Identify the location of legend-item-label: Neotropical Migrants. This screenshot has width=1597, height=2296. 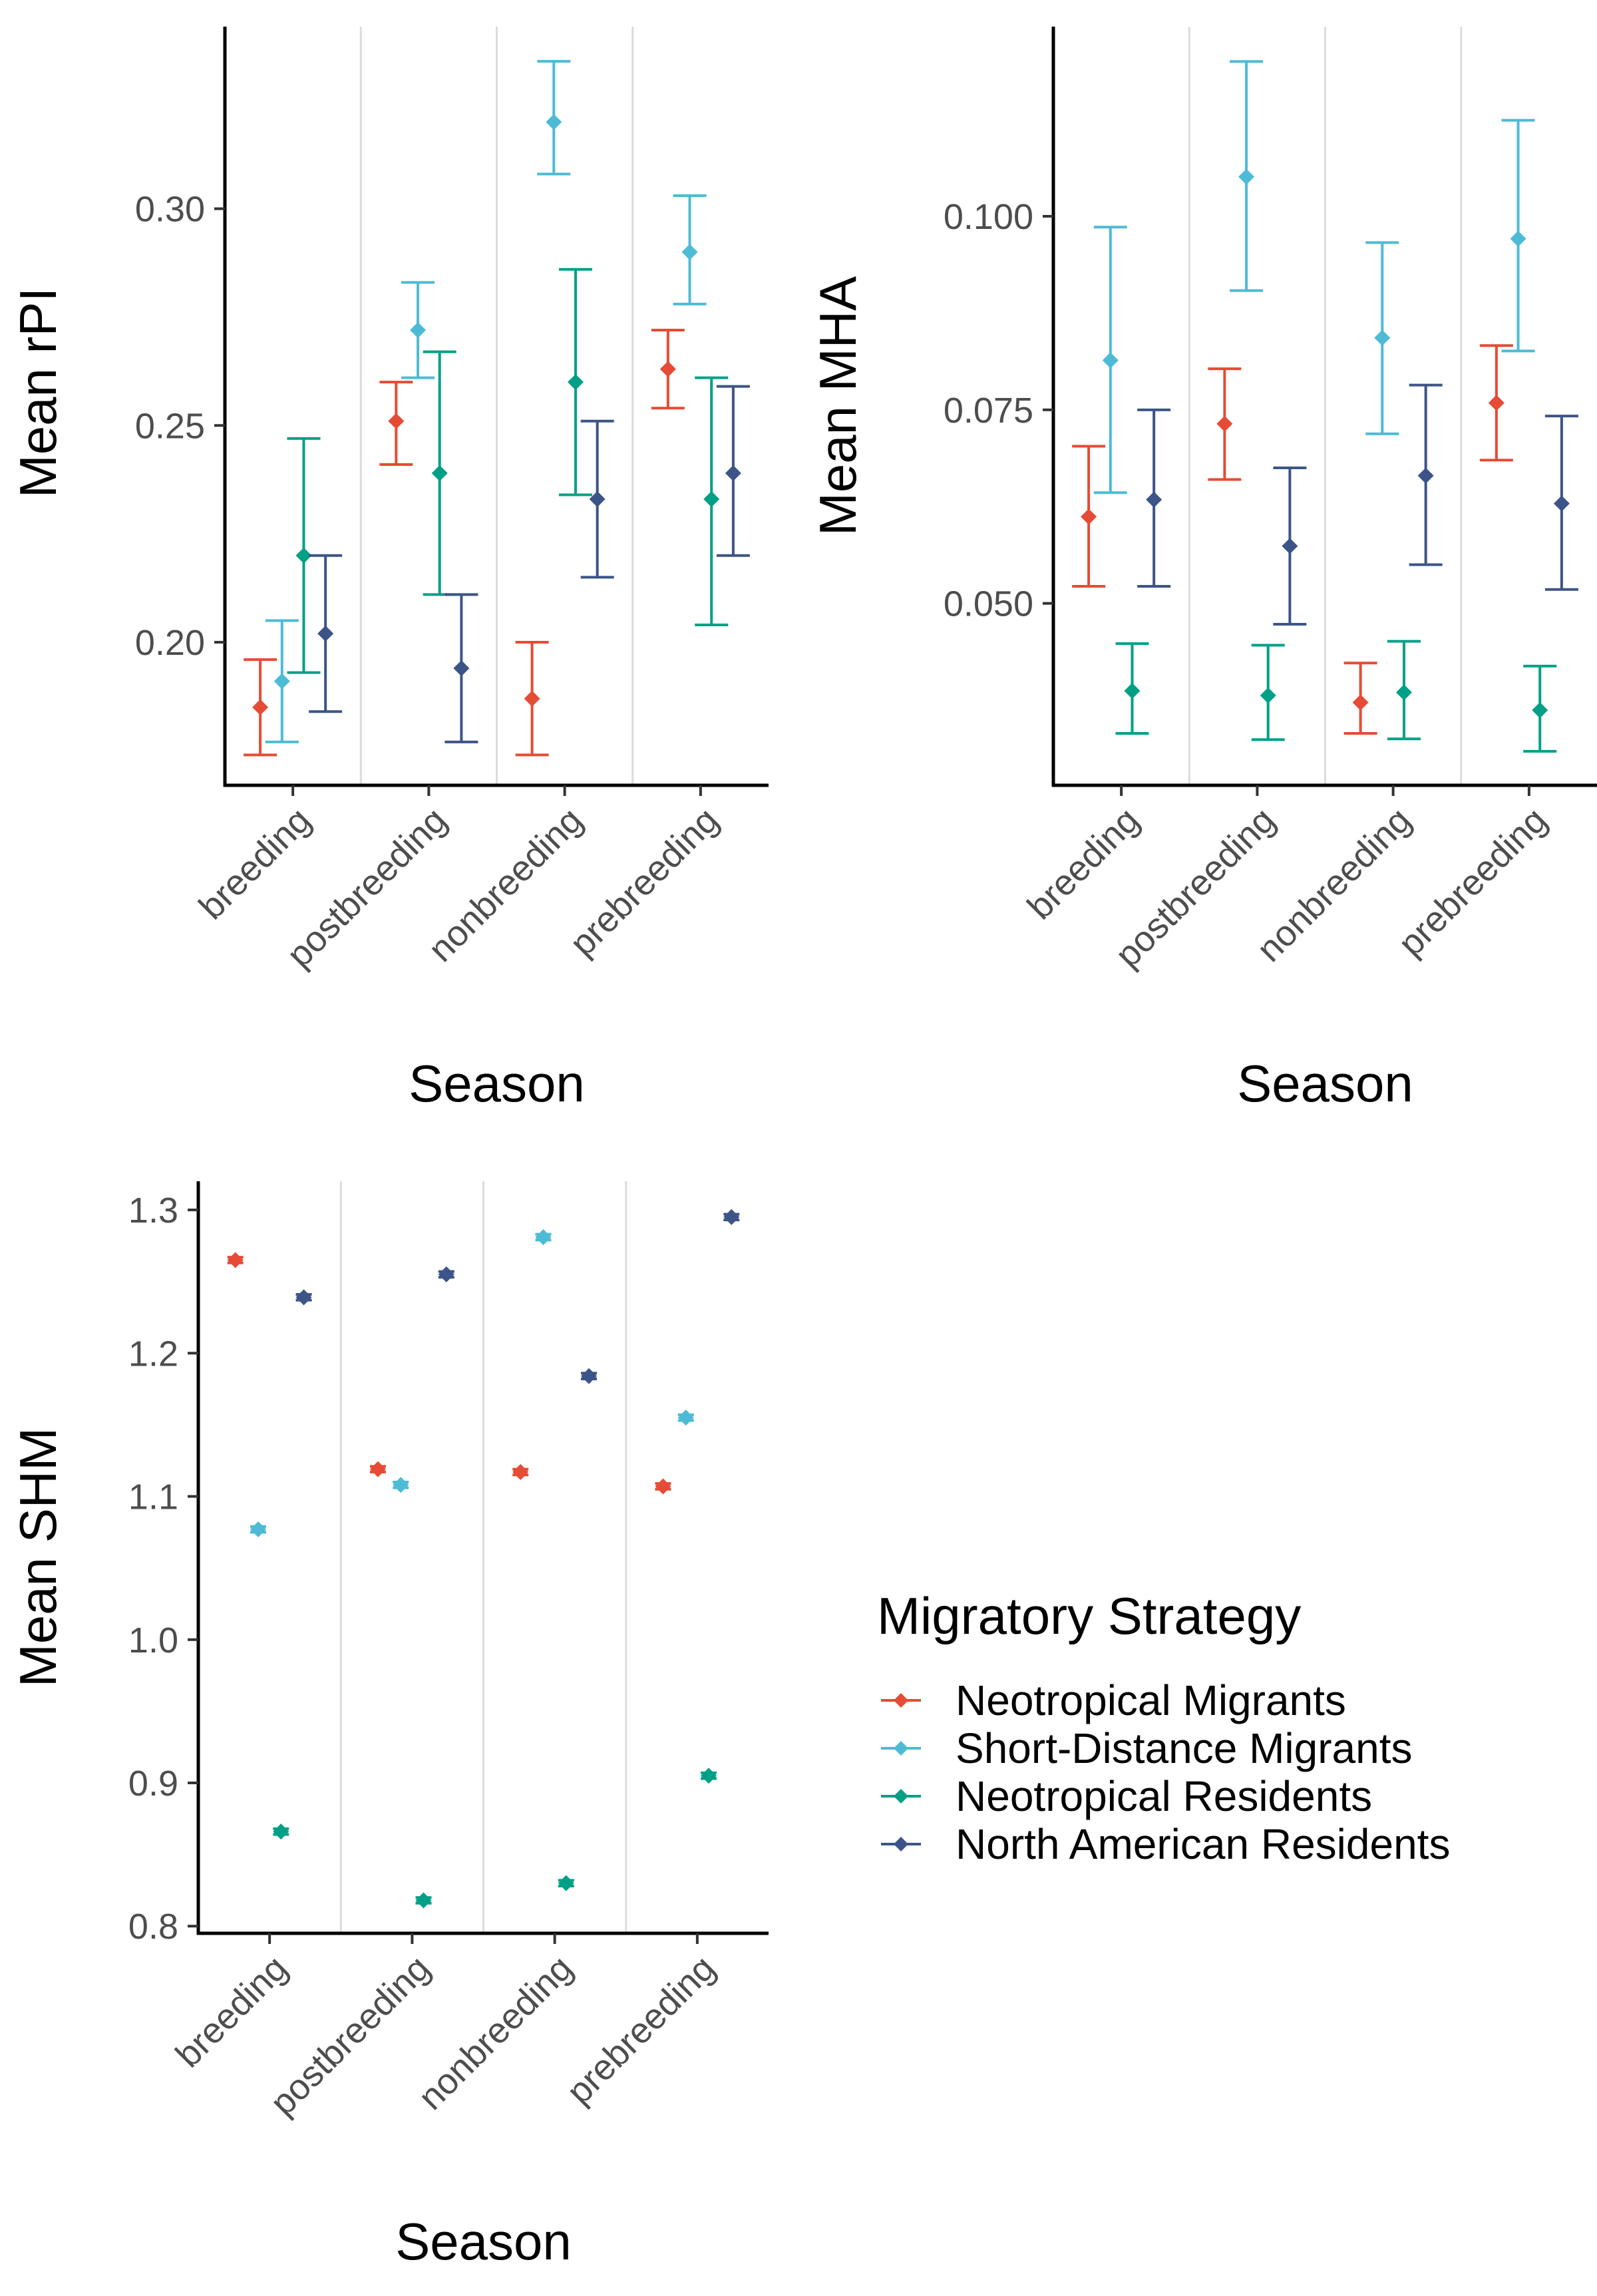
(1151, 1700).